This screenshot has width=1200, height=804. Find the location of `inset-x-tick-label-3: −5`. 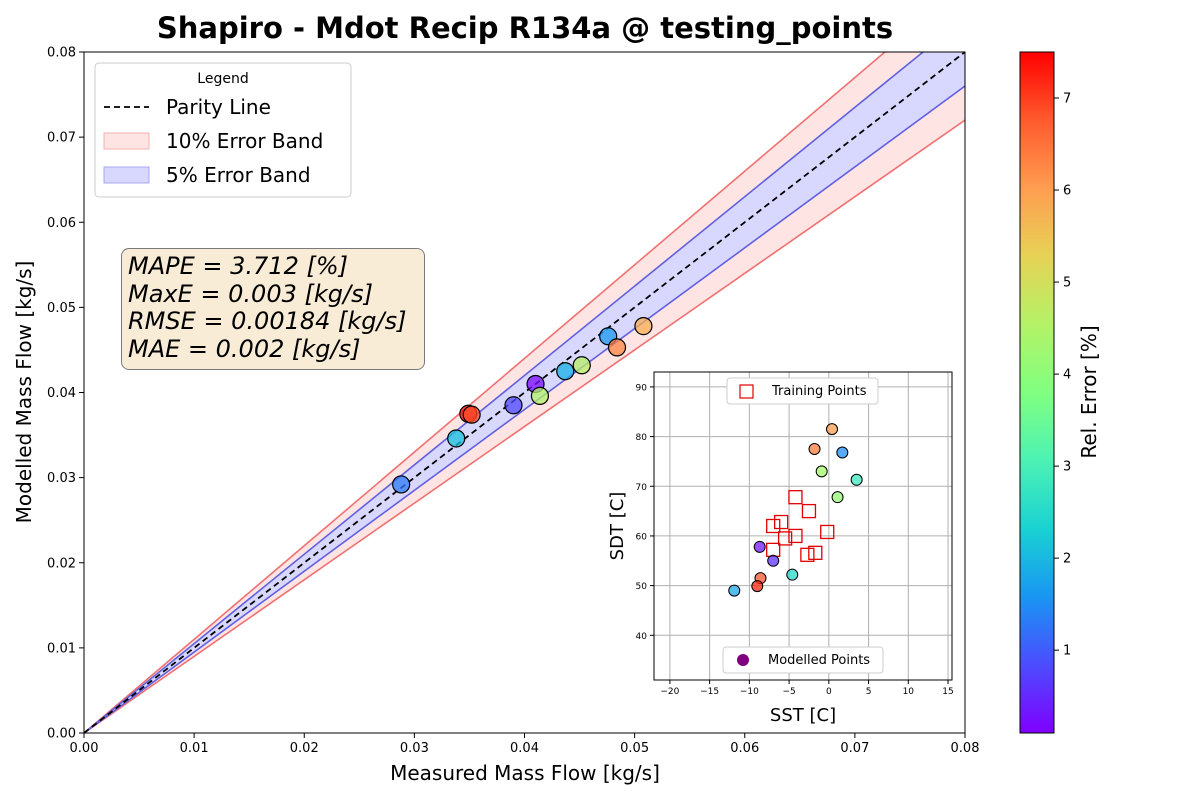

inset-x-tick-label-3: −5 is located at coordinates (788, 692).